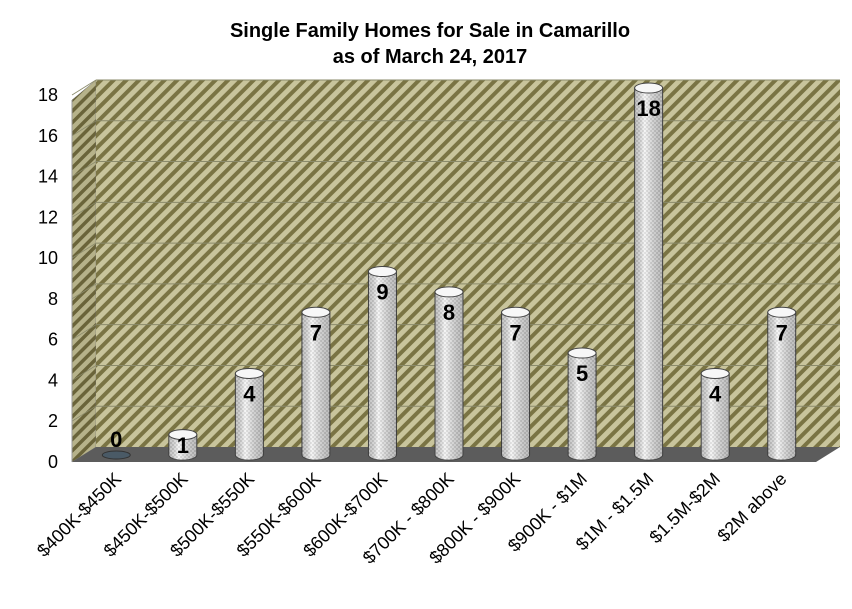 This screenshot has width=852, height=609. Describe the element at coordinates (53, 299) in the screenshot. I see `y-tick-label: 8` at that location.